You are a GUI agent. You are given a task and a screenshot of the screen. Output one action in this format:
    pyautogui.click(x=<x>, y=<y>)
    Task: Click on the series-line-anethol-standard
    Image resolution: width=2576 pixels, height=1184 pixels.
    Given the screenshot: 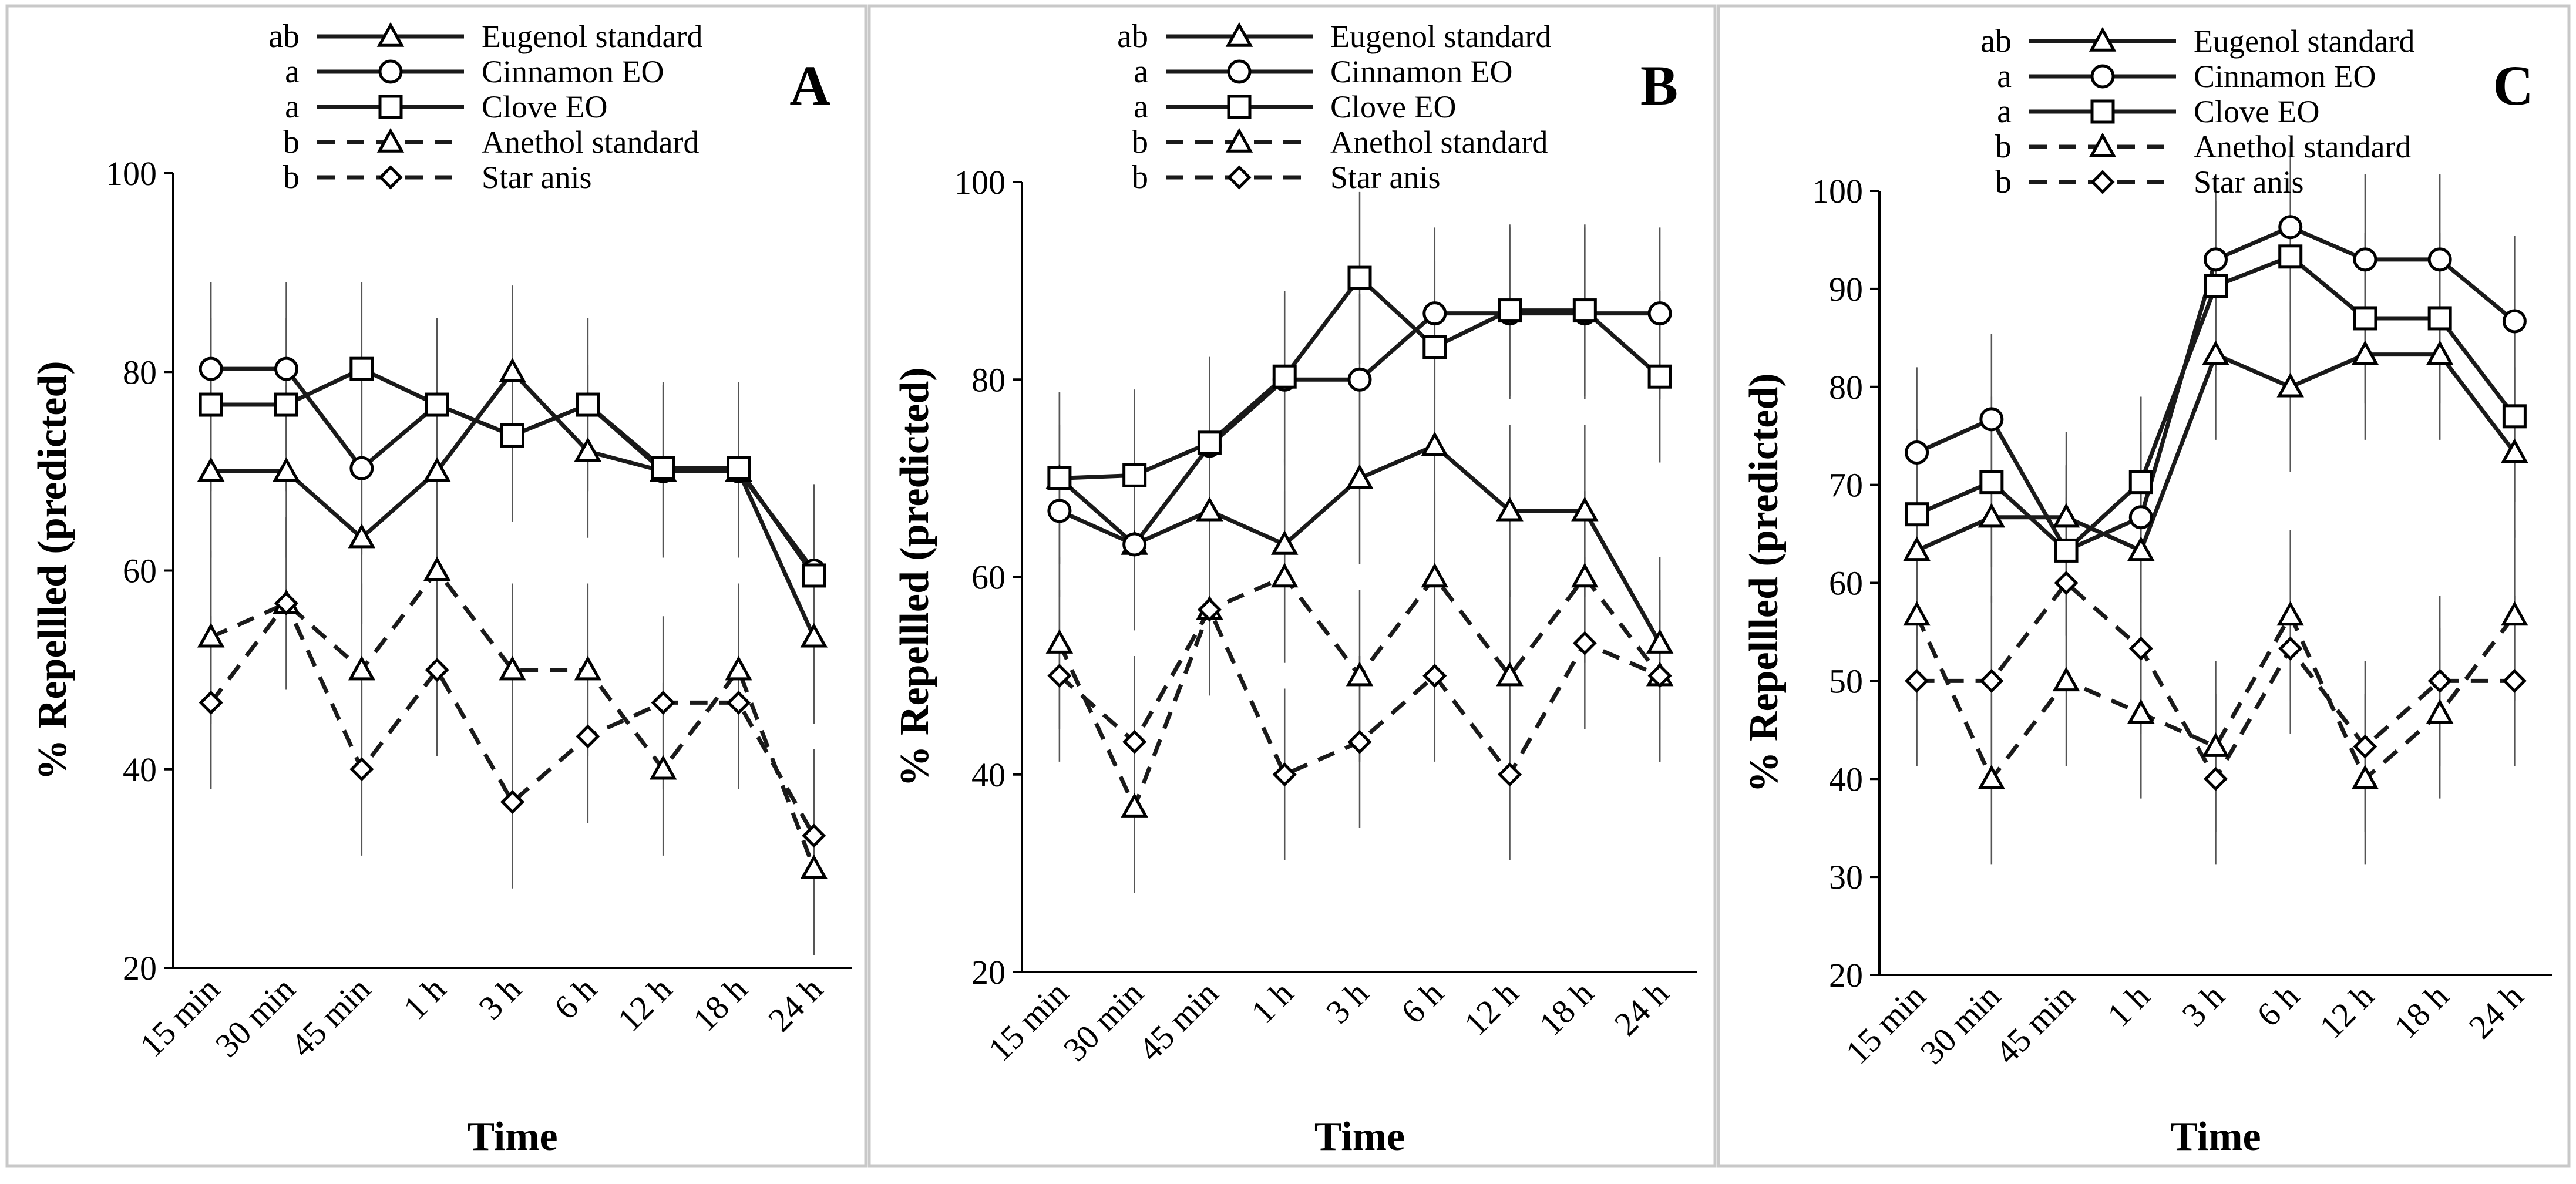 What is the action you would take?
    pyautogui.click(x=2216, y=697)
    